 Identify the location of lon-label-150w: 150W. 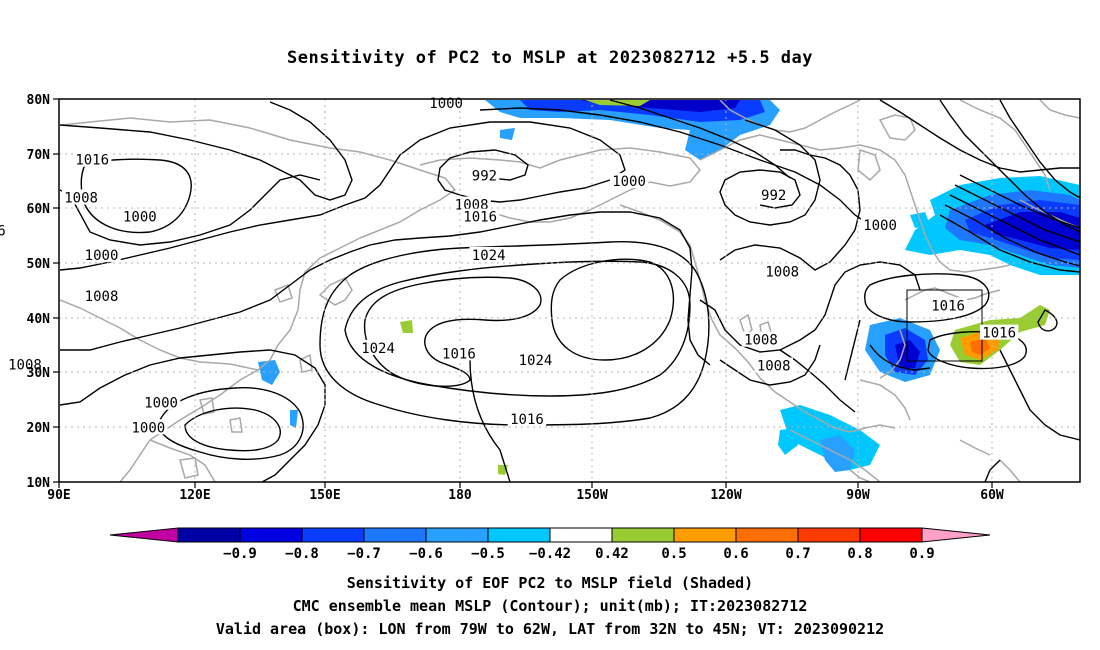
(591, 495).